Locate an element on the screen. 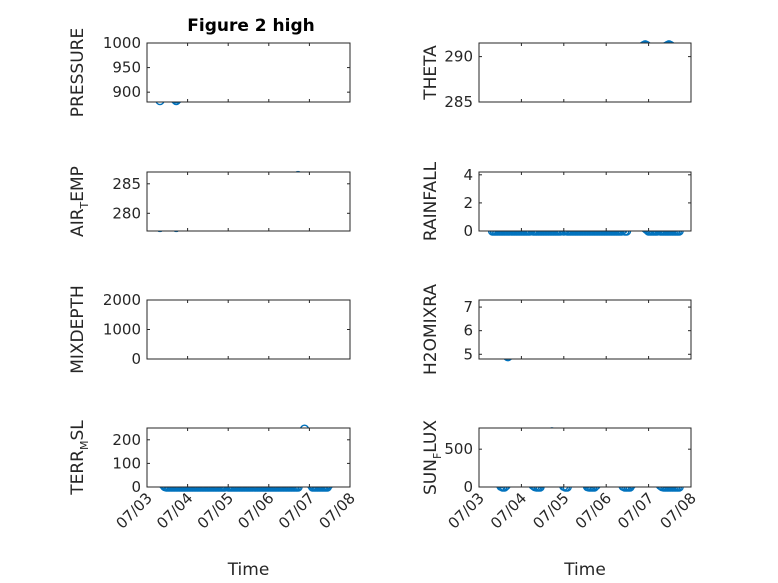 This screenshot has width=778, height=583. y-axis-label: AIRTEMP is located at coordinates (79, 201).